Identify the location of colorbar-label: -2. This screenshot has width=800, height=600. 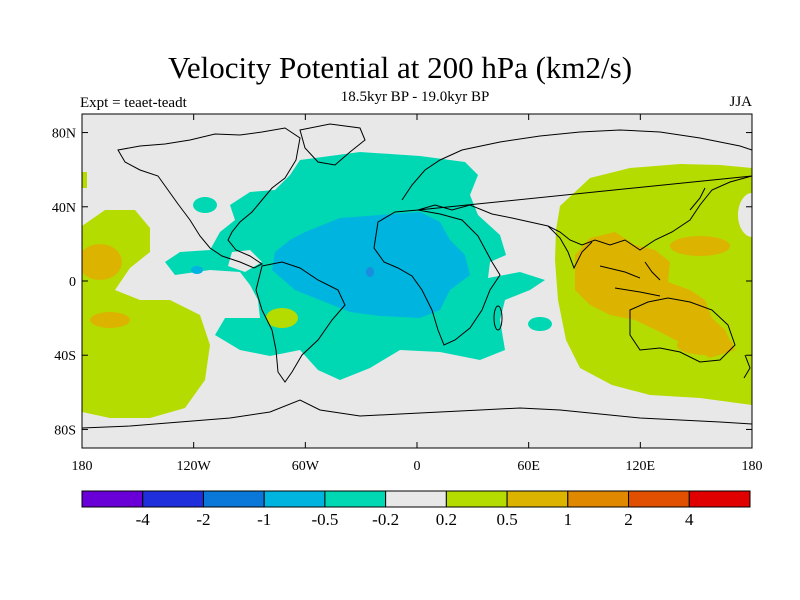
(203, 519).